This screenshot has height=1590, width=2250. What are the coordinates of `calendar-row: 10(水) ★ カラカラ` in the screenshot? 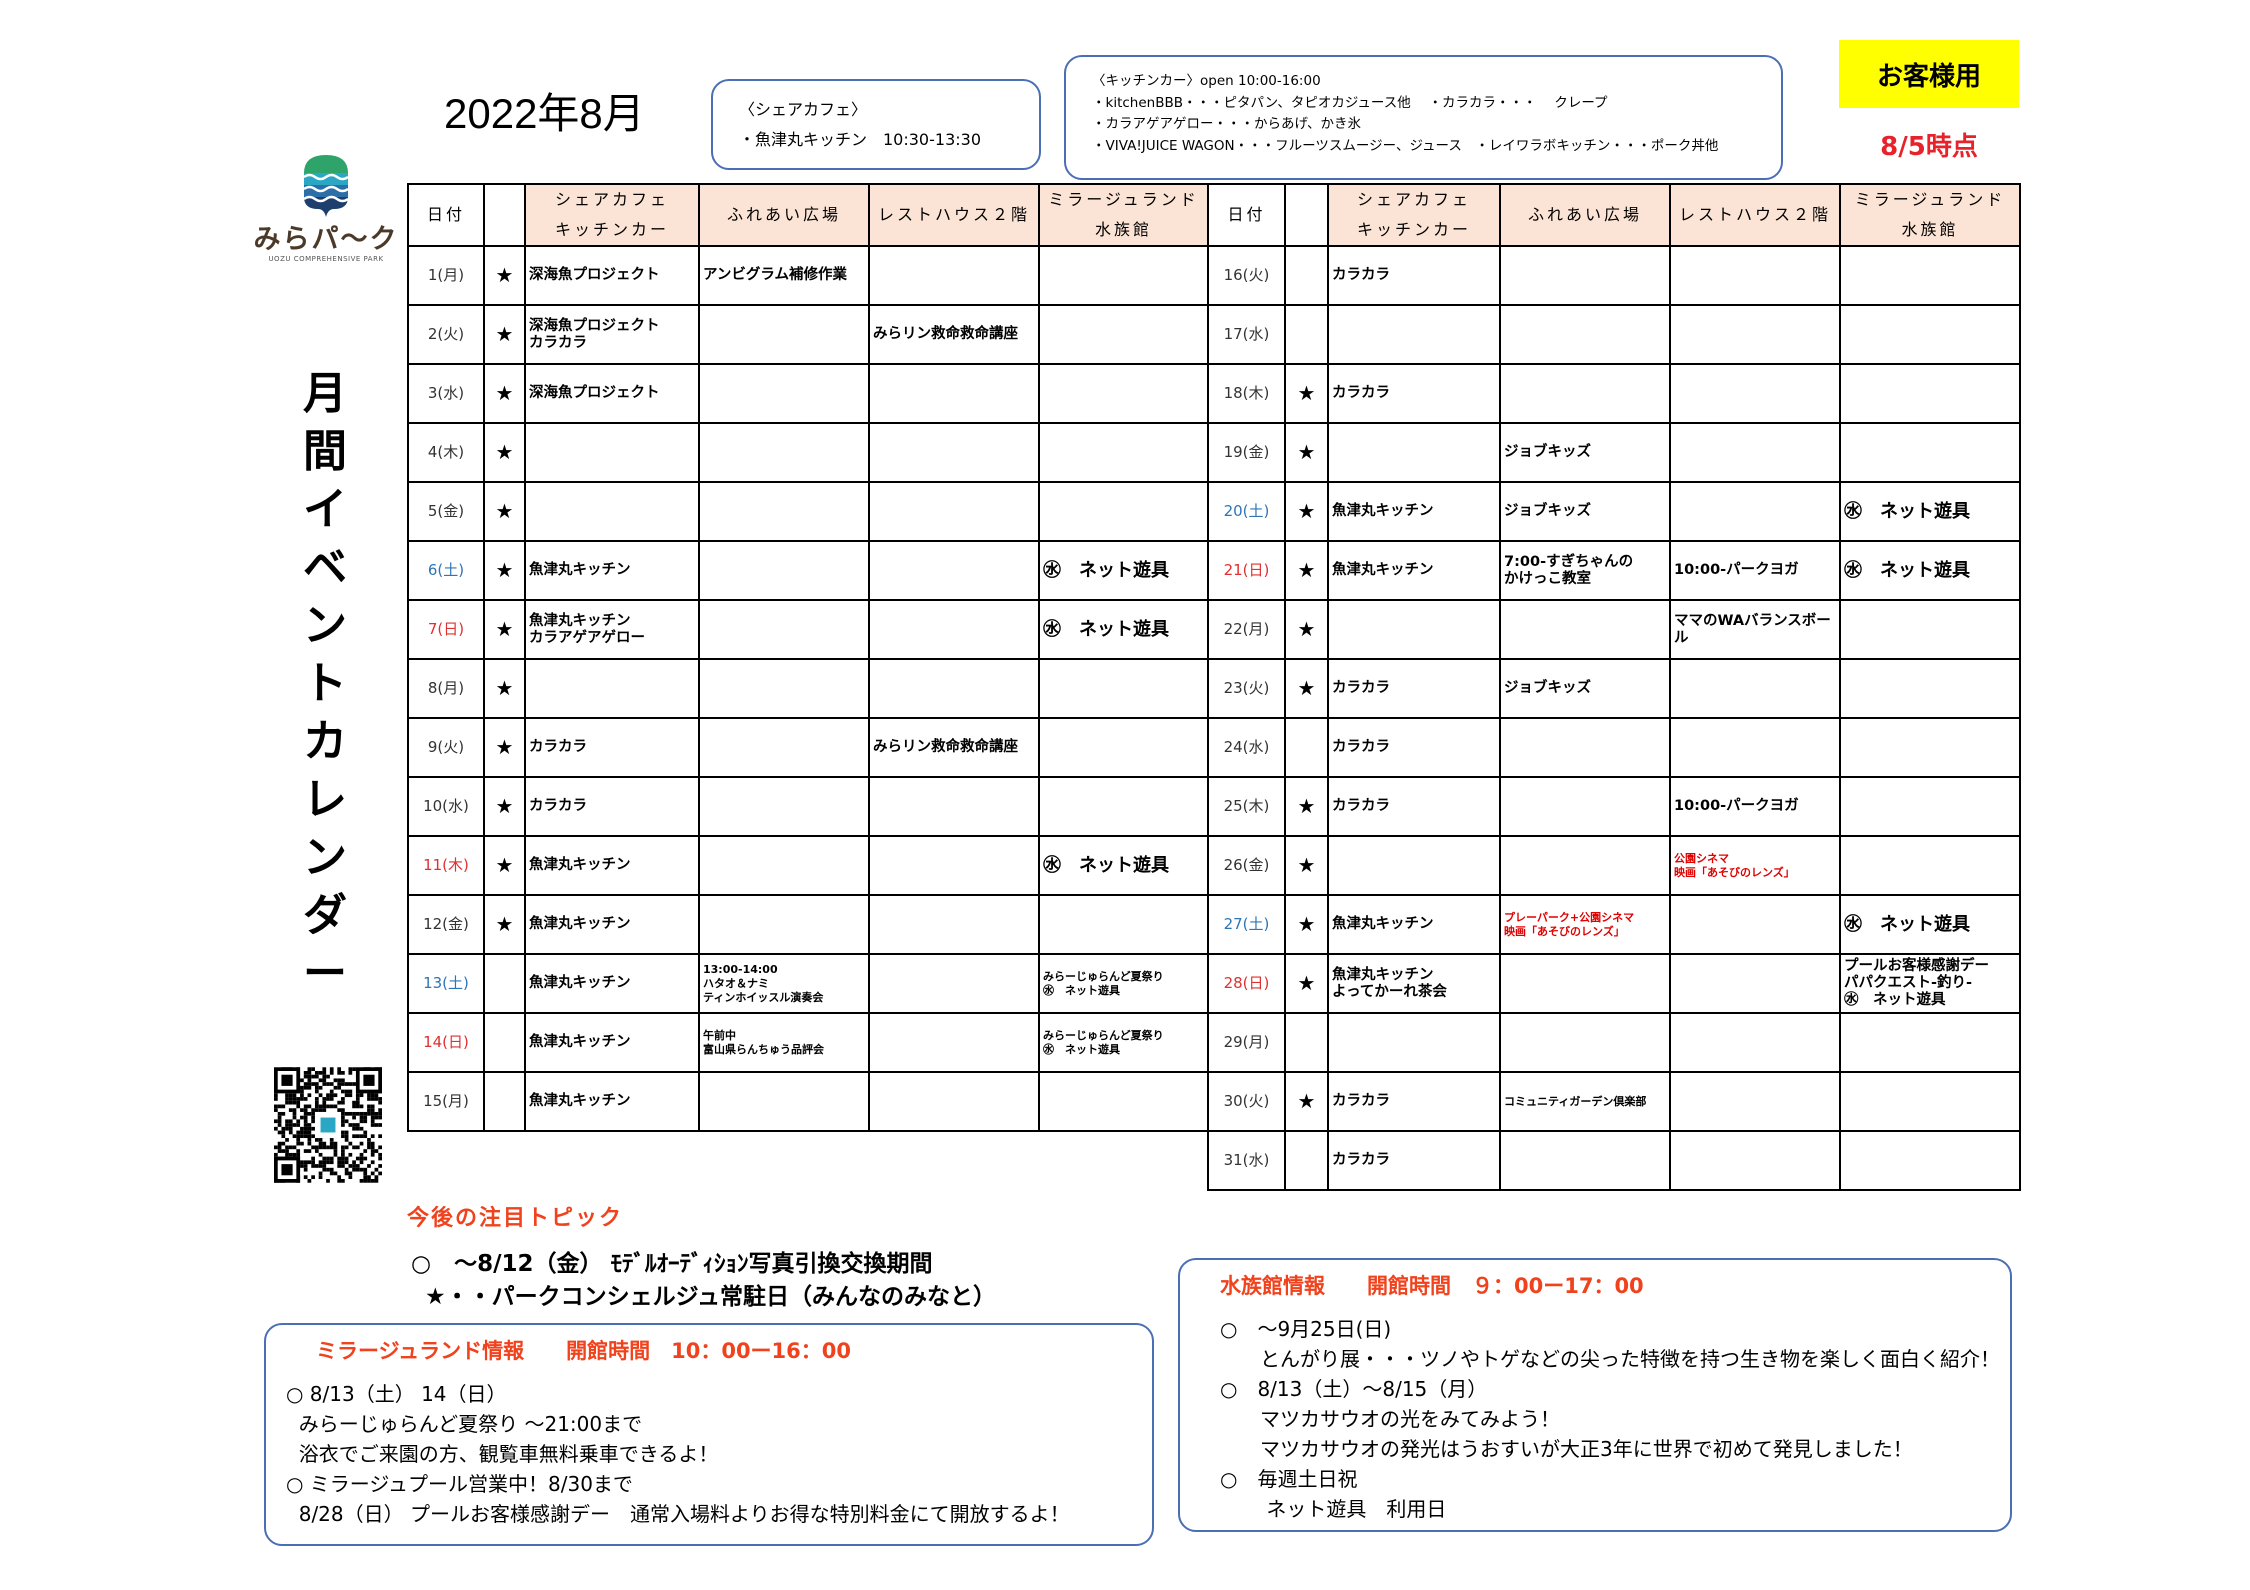 It's located at (808, 806).